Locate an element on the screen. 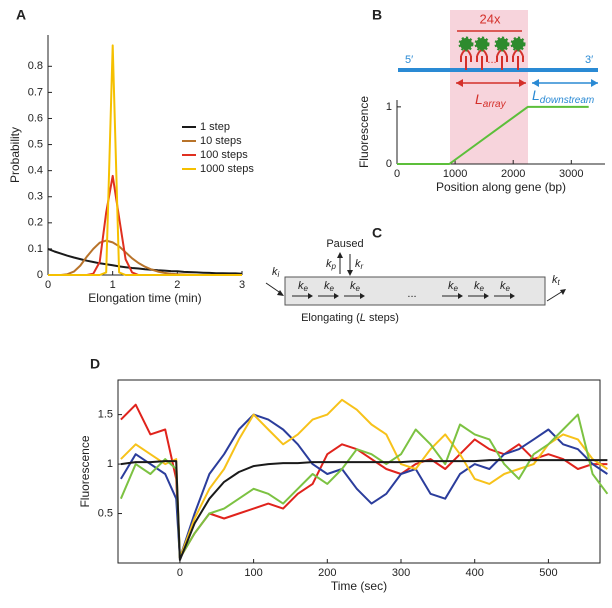 This screenshot has width=612, height=608. y-tick-label: 0.6 is located at coordinates (35, 118).